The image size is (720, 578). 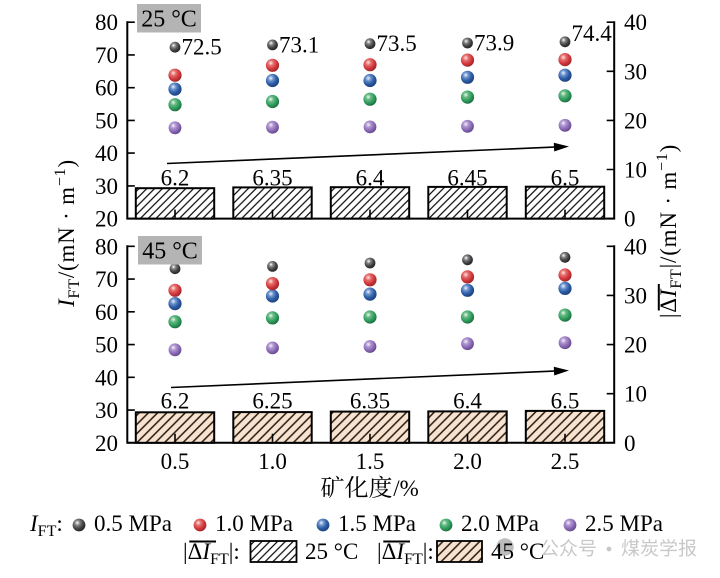 I want to click on svg-text: 0.5 MPa, so click(x=133, y=523).